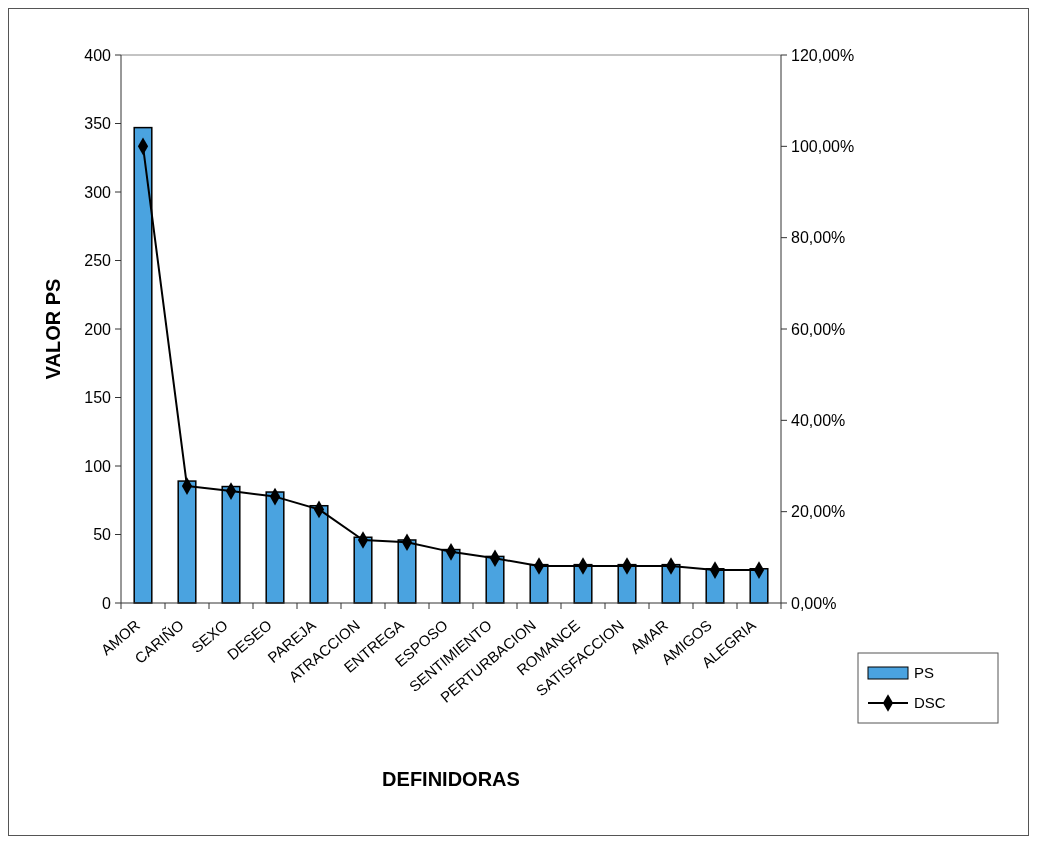  What do you see at coordinates (53, 329) in the screenshot?
I see `y-axis-title: VALOR PS` at bounding box center [53, 329].